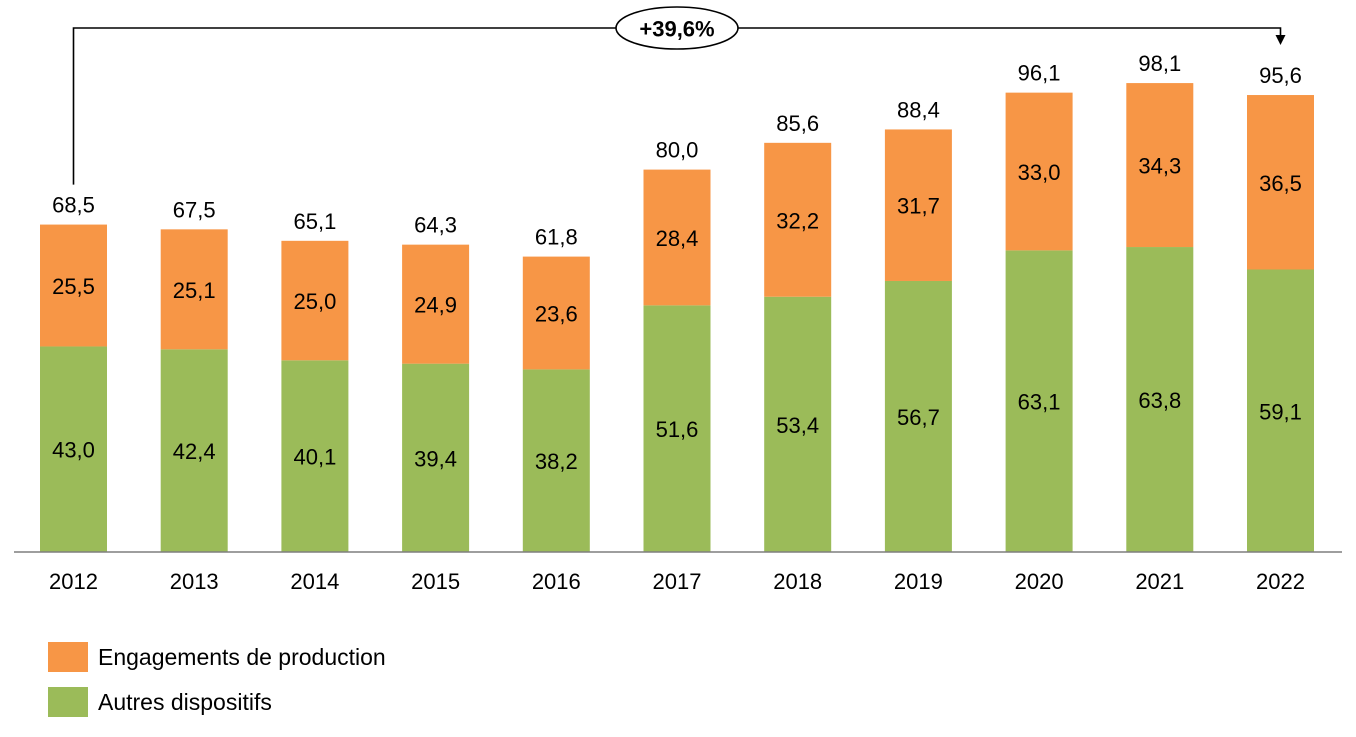  I want to click on legend-item-autres: Autres dispositifs, so click(160, 702).